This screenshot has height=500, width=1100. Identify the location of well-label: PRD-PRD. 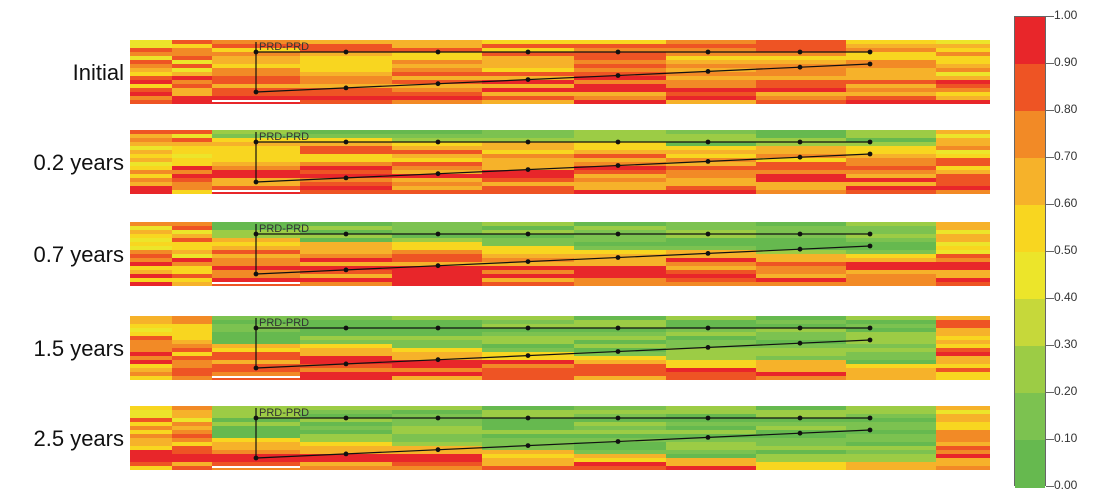
(284, 229).